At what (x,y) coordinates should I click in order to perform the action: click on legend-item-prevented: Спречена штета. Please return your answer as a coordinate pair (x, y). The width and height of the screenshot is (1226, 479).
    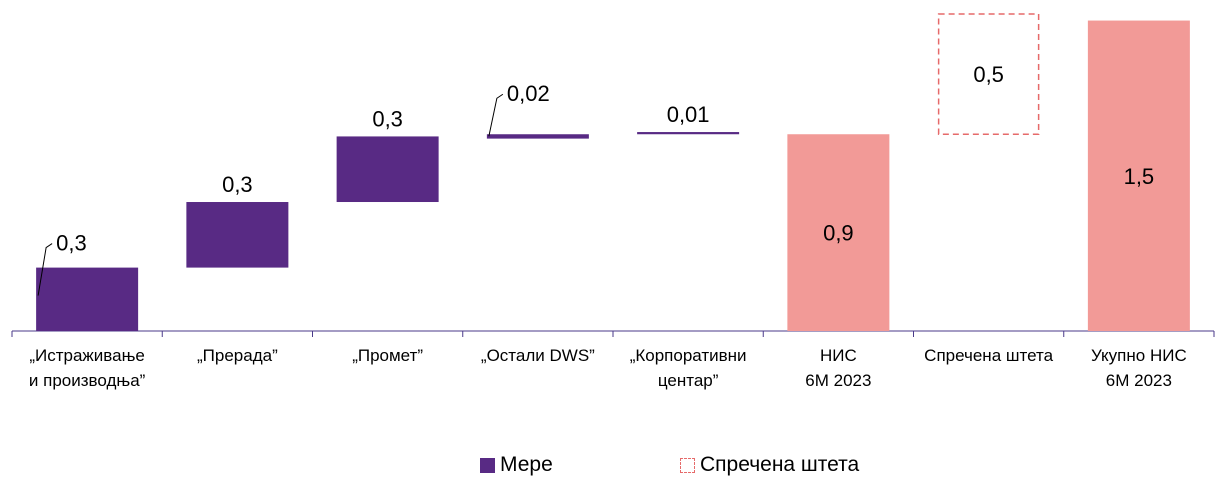
    Looking at the image, I should click on (769, 465).